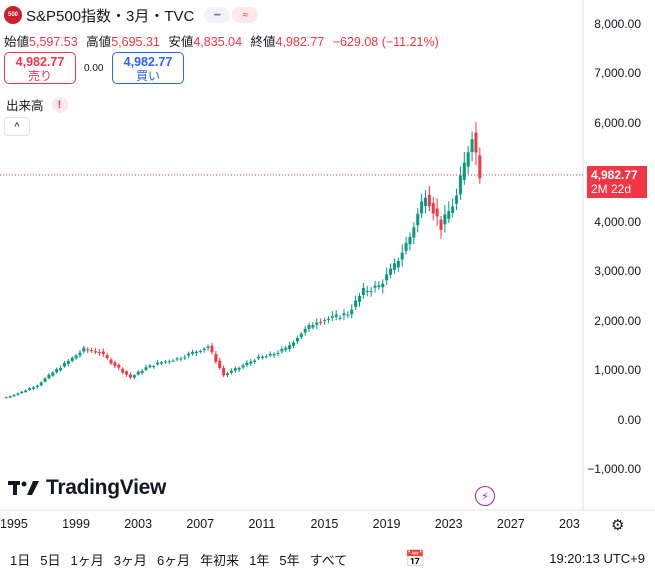 The width and height of the screenshot is (655, 573). I want to click on tradingview-logo: TradingView, so click(87, 488).